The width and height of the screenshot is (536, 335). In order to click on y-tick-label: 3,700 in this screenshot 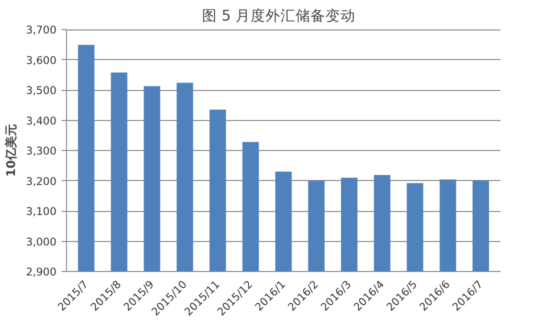, I will do `click(41, 30)`.